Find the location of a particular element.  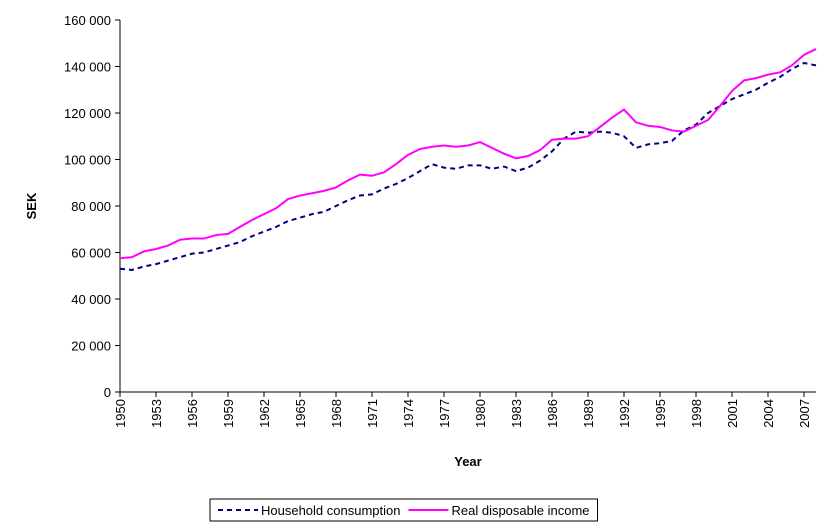

x-tick-label: 2007 is located at coordinates (804, 413).